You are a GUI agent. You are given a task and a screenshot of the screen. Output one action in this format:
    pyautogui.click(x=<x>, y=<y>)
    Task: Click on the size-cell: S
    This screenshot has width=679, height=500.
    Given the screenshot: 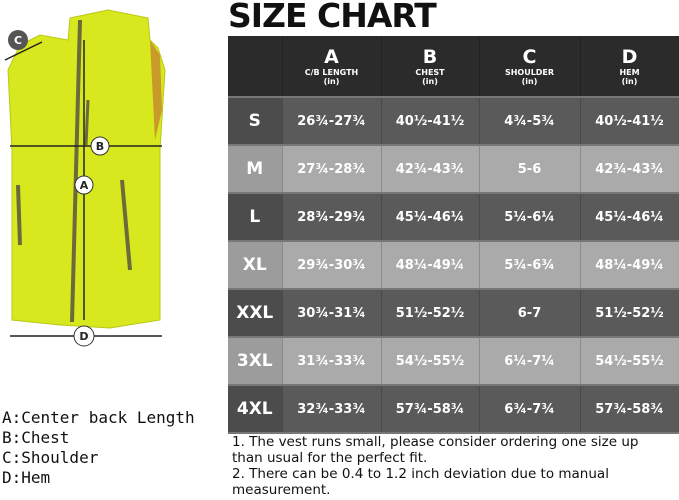 What is the action you would take?
    pyautogui.click(x=255, y=121)
    